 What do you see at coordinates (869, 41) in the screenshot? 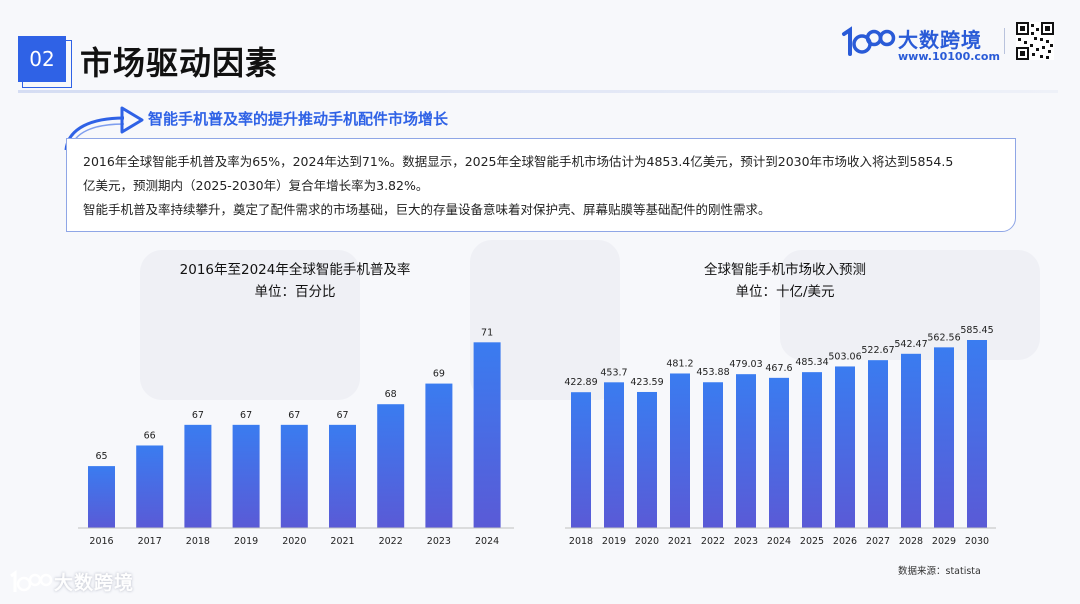
I see `logo-mark-icon` at bounding box center [869, 41].